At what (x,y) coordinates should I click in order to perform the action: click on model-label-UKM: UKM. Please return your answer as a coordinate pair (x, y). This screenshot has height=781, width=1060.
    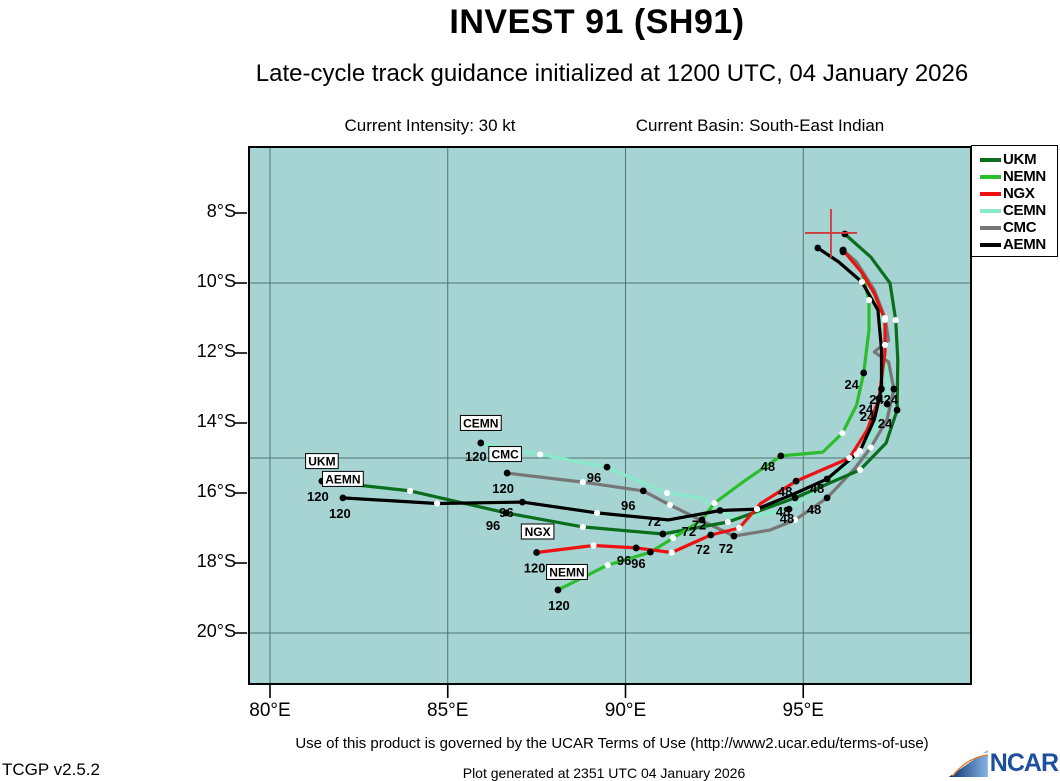
    Looking at the image, I should click on (321, 462).